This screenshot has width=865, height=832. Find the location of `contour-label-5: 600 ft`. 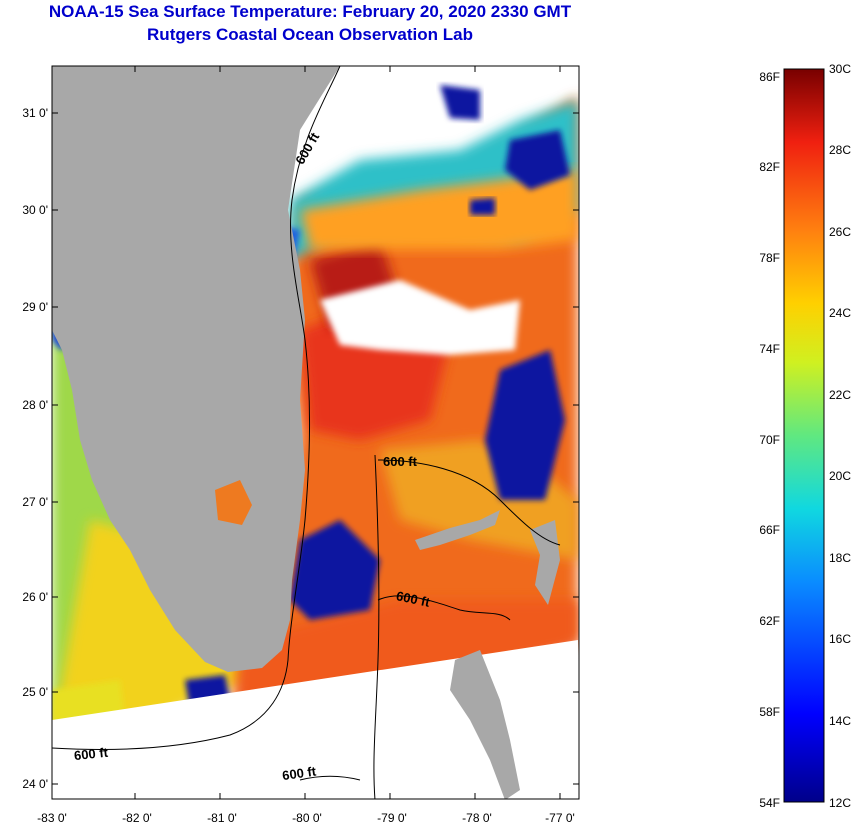

contour-label-5: 600 ft is located at coordinates (299, 773).